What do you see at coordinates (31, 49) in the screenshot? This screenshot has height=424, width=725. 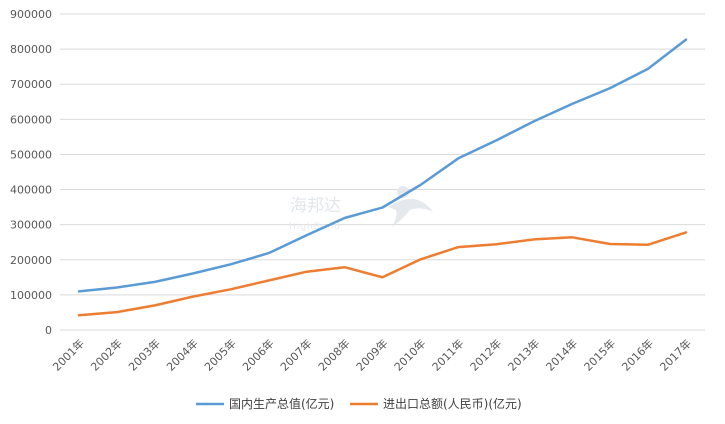 I see `y-tick-label: 800000` at bounding box center [31, 49].